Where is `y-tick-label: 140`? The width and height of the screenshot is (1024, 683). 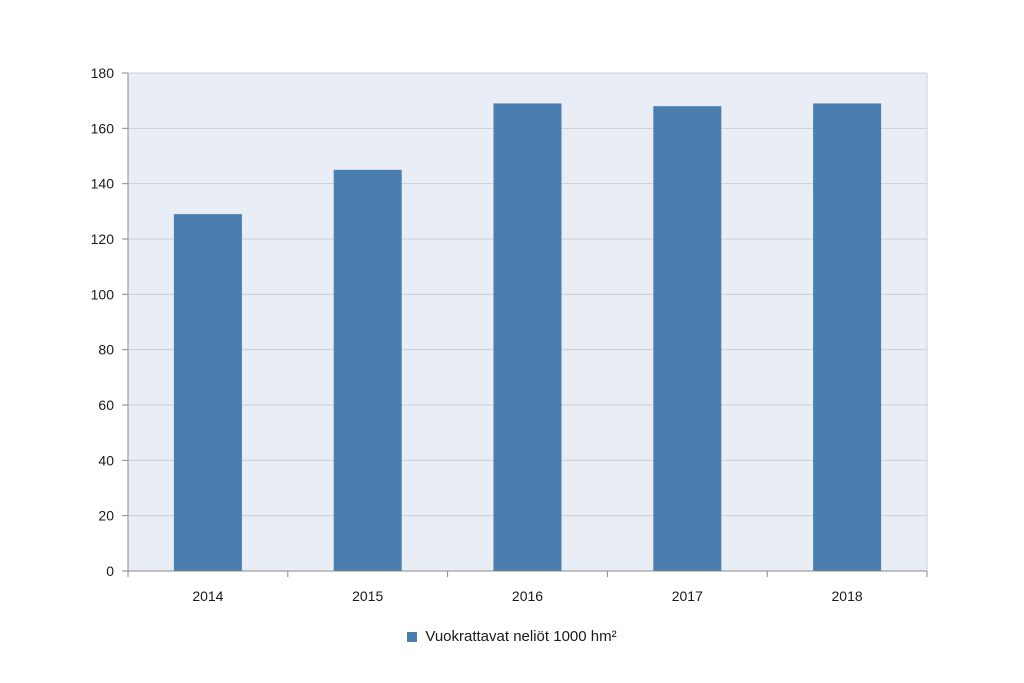
y-tick-label: 140 is located at coordinates (103, 184).